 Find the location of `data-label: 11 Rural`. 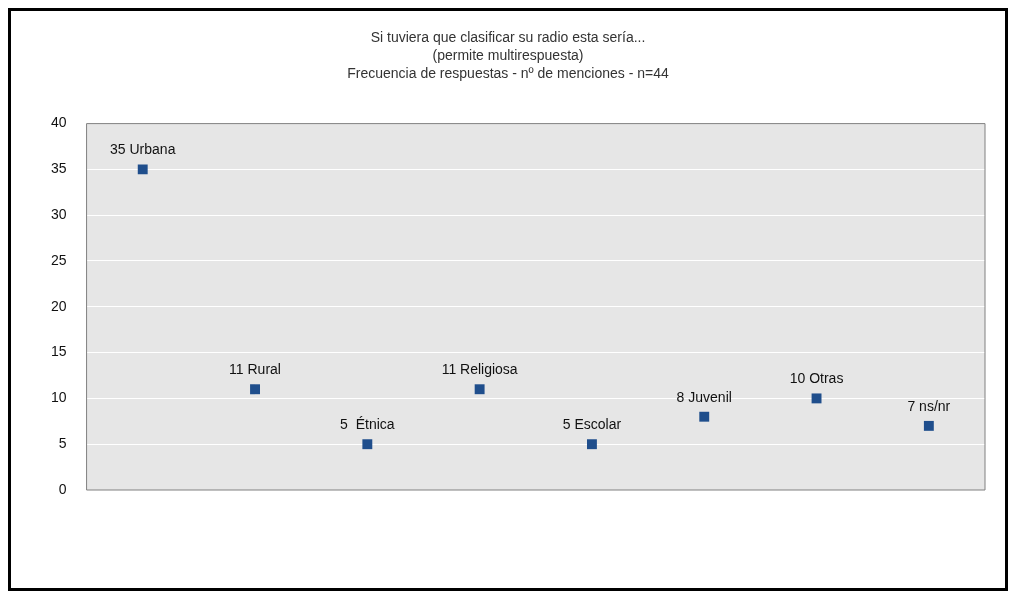

data-label: 11 Rural is located at coordinates (255, 369).